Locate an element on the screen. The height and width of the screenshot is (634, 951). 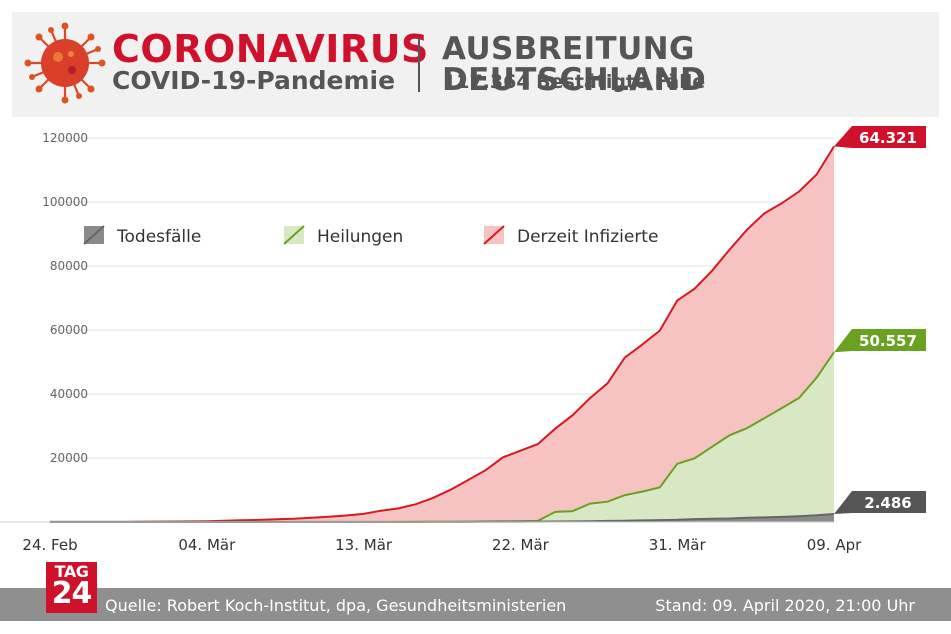
end-label-recovered: 50.557 is located at coordinates (888, 341).